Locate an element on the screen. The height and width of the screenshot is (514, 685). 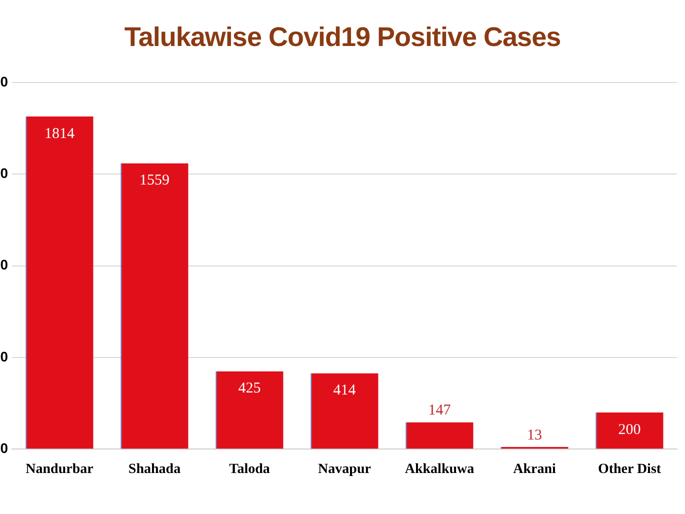
x-tick-label: Taloda is located at coordinates (249, 470).